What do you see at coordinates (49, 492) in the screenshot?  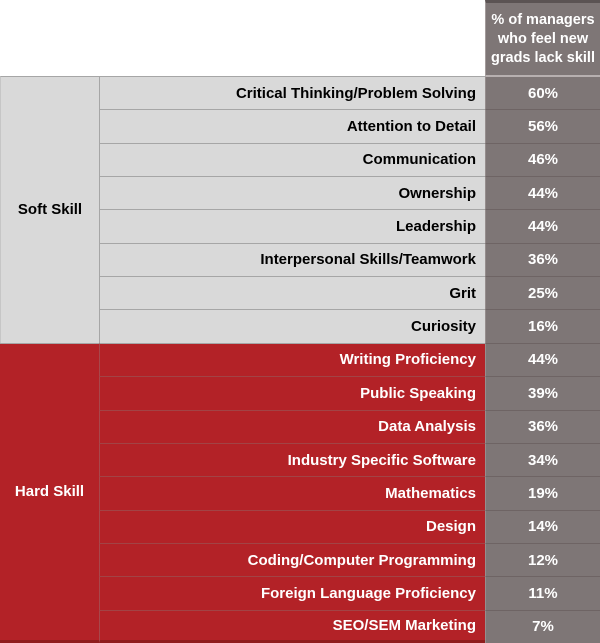 I see `category-cell-hard-skill: Hard Skill` at bounding box center [49, 492].